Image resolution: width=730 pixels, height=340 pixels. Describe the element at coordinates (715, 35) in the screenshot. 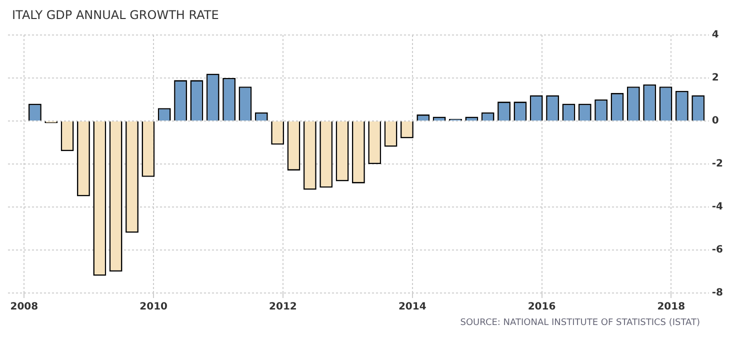

I see `y-tick-label: 4` at that location.